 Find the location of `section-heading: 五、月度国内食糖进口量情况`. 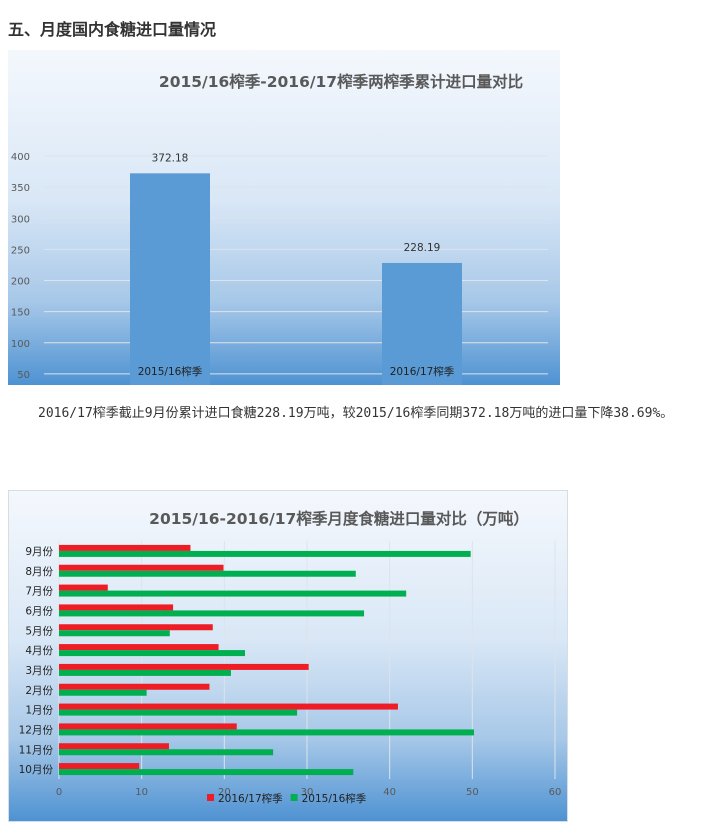

section-heading: 五、月度国内食糖进口量情况 is located at coordinates (112, 29).